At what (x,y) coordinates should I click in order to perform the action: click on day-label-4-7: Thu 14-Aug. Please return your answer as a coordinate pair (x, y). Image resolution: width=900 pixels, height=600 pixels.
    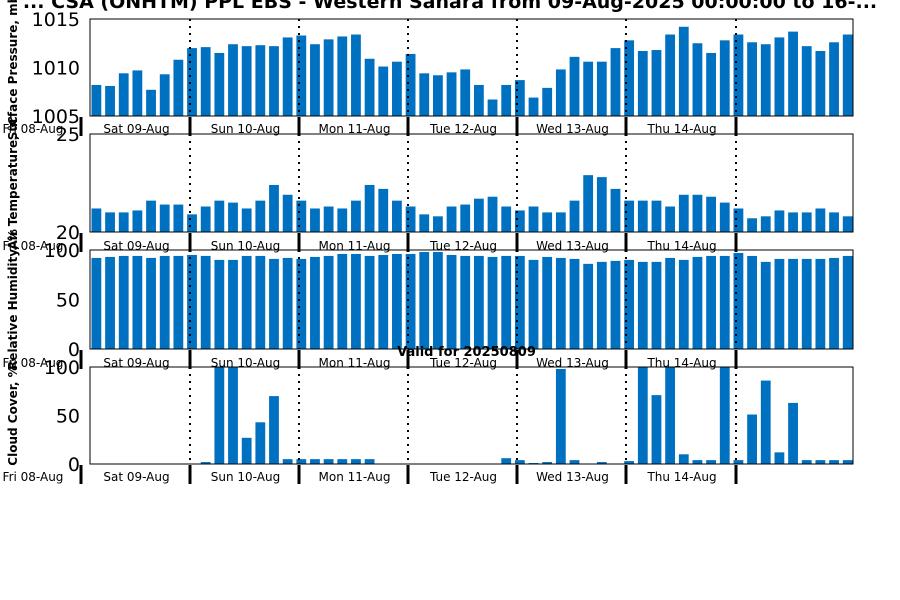
    Looking at the image, I should click on (681, 477).